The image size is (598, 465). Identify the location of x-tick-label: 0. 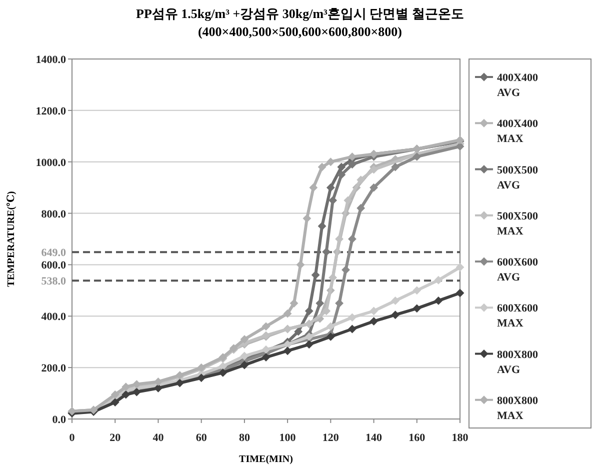
(72, 438).